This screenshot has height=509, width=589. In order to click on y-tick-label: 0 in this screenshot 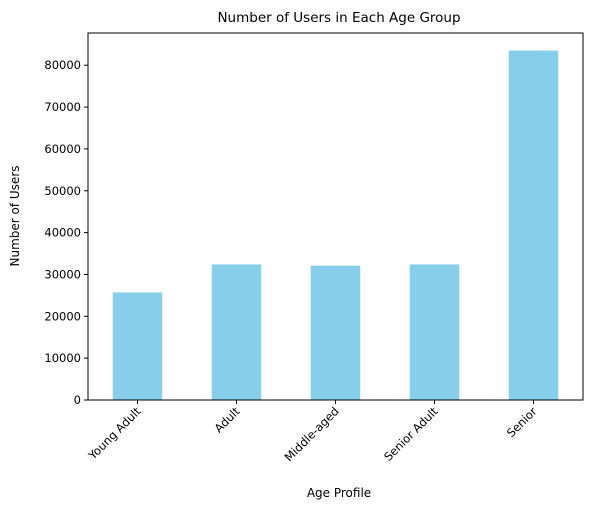, I will do `click(77, 400)`.